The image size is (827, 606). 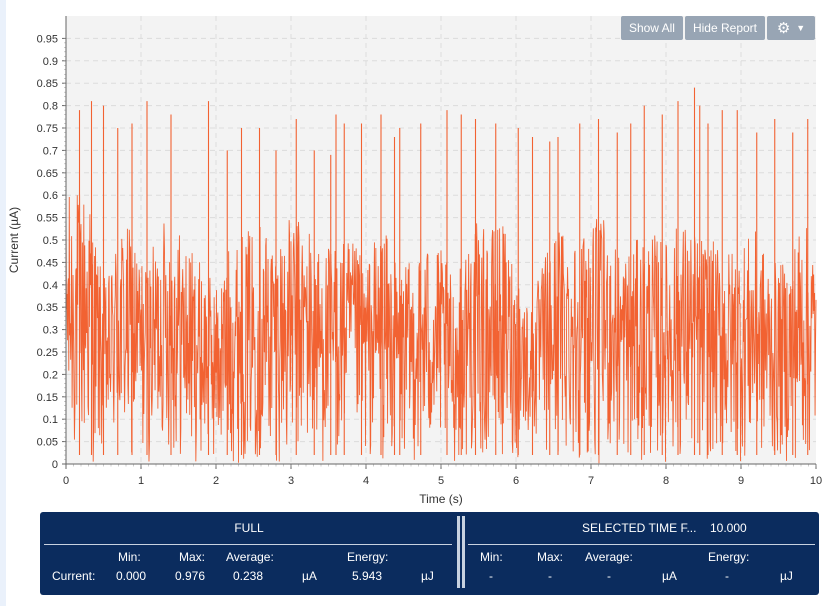 I want to click on selected-energy-header: Energy:, so click(x=729, y=557).